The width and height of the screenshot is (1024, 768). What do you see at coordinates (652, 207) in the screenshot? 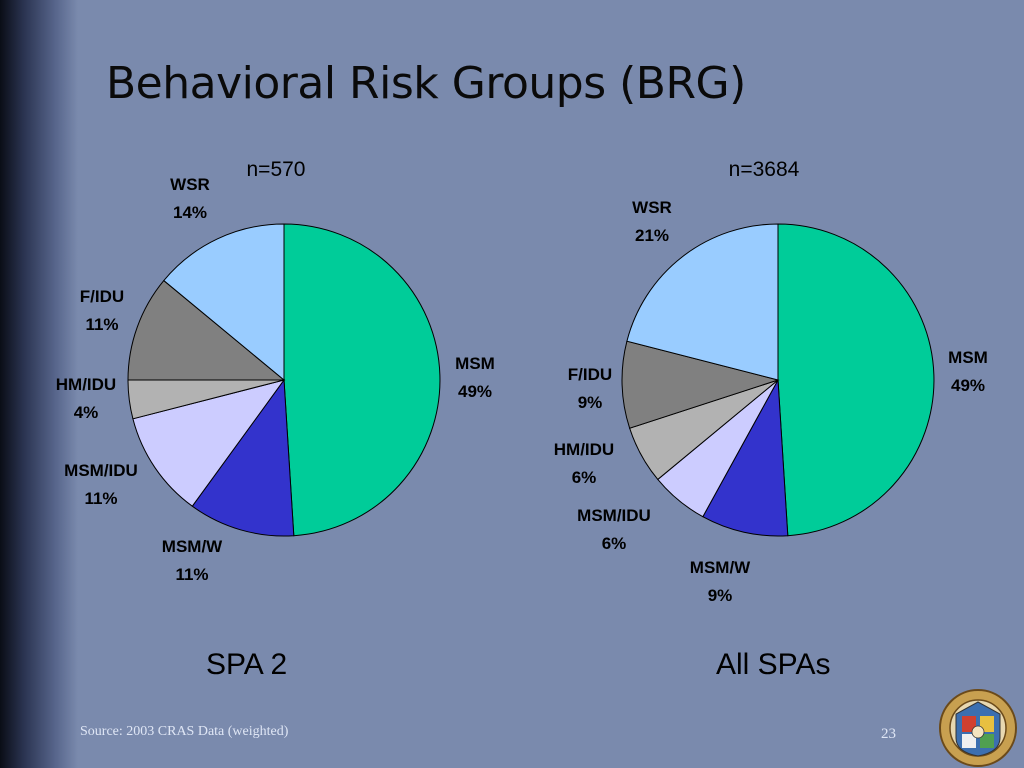
I see `chart-2-label-wsr: WSR` at bounding box center [652, 207].